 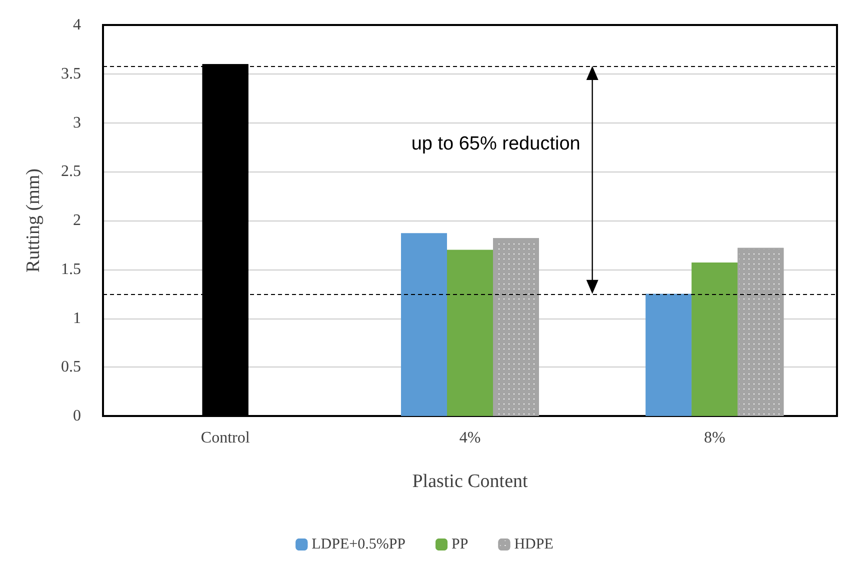 I want to click on y-axis-title: Rutting (mm), so click(x=33, y=220).